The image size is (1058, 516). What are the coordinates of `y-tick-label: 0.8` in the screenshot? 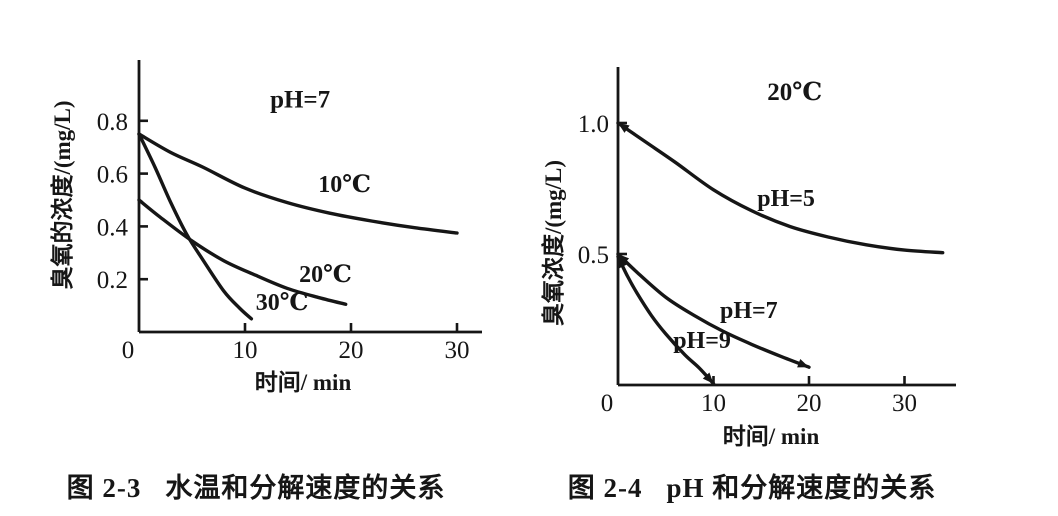 It's located at (112, 122).